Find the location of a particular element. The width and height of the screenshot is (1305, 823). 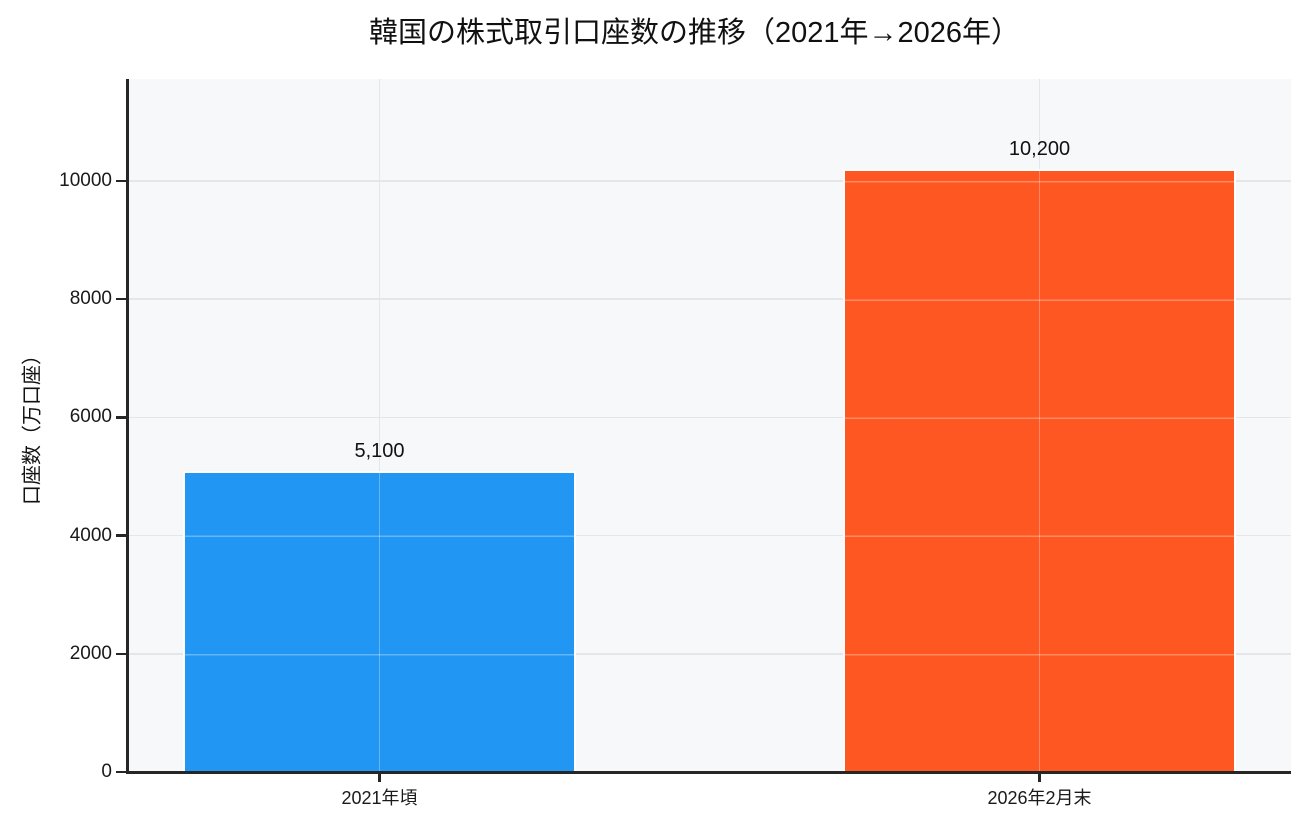

bar-gridline-overlay is located at coordinates (379, 622).